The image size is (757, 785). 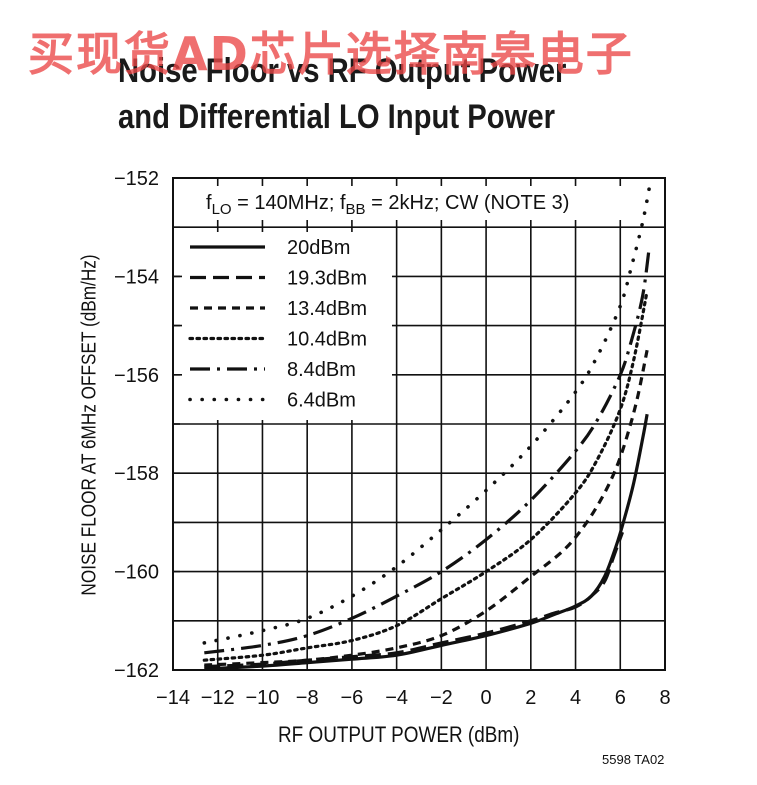 I want to click on x-axis-label: RF OUTPUT POWER (dBm), so click(x=399, y=734).